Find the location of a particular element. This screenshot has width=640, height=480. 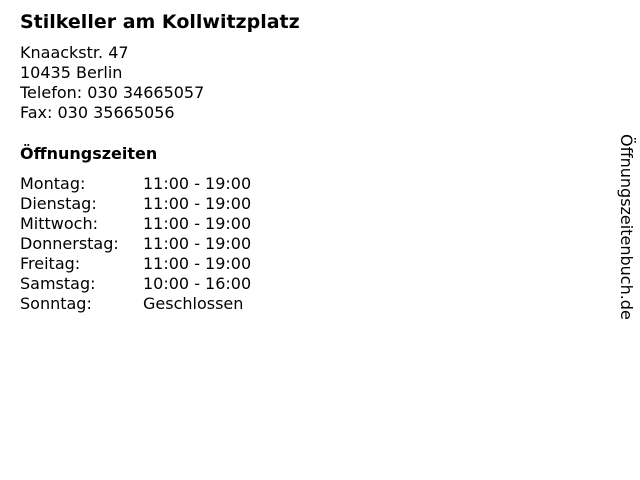

hours-row: Samstag: 10:00 - 16:00 is located at coordinates (135, 284).